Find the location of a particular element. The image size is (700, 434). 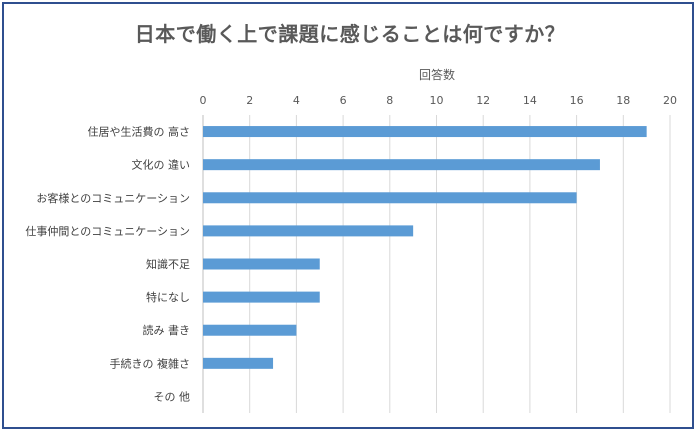

category-label: 読み 書き is located at coordinates (167, 330).